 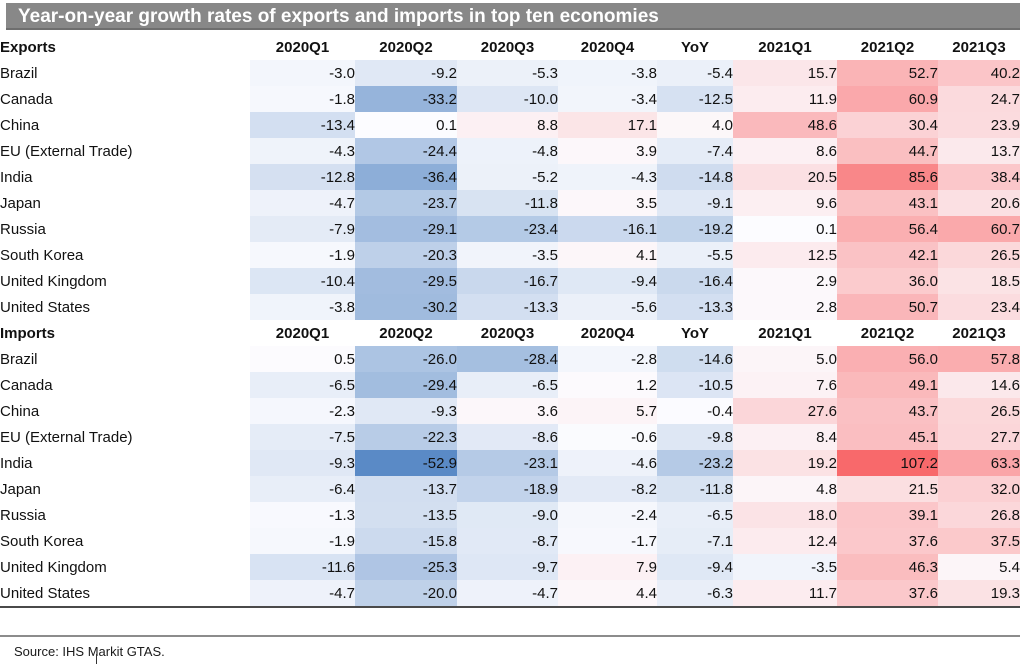 I want to click on value-cell: 20.6, so click(x=979, y=203).